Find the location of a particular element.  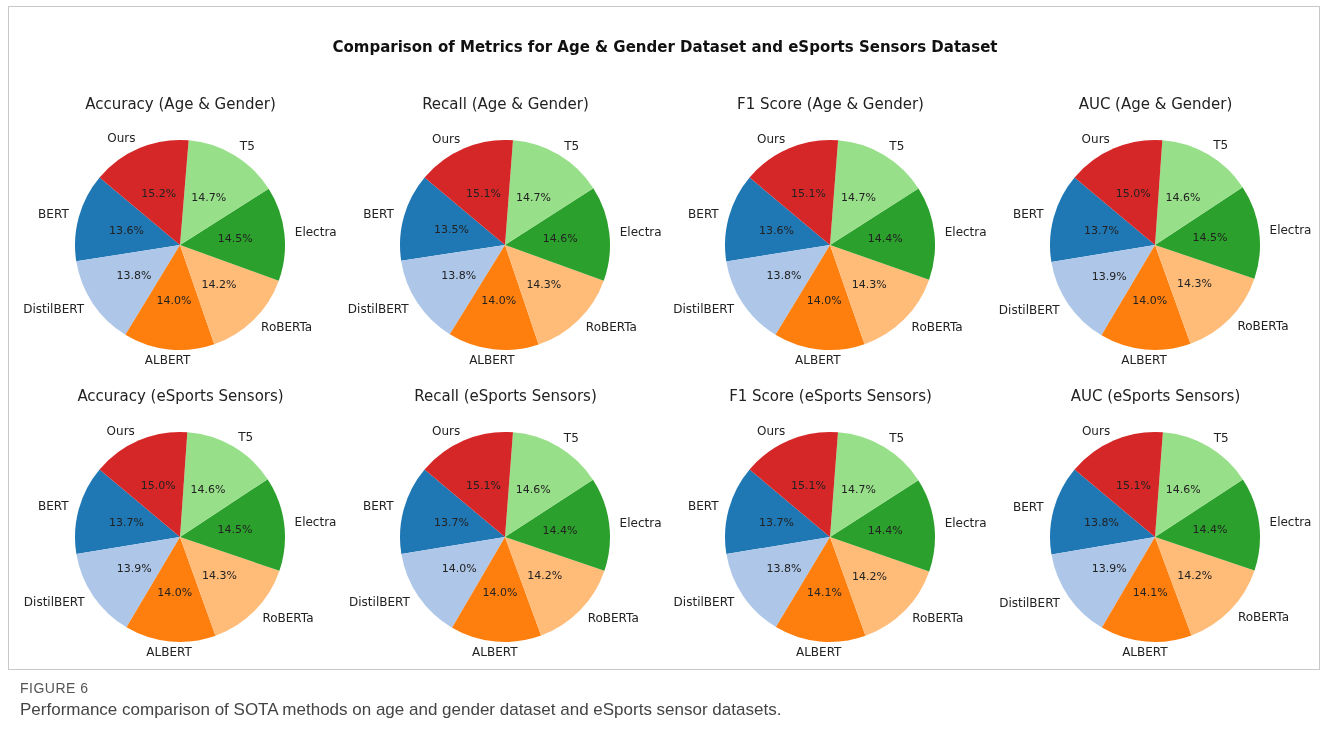

text: Comparison of Metrics for Age & Gender Dataset and eSports Sensors Dataset is located at coordinates (665, 47).